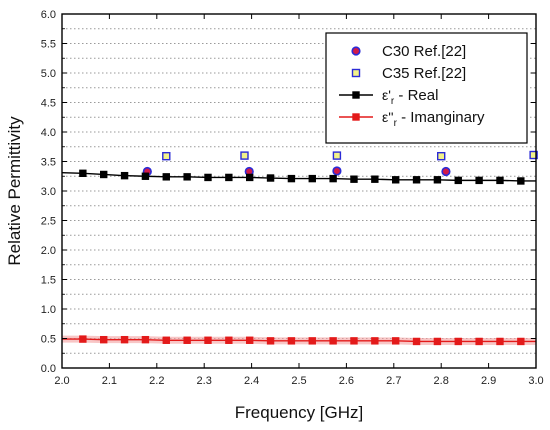  I want to click on y-tick-label: 4.5, so click(48, 104).